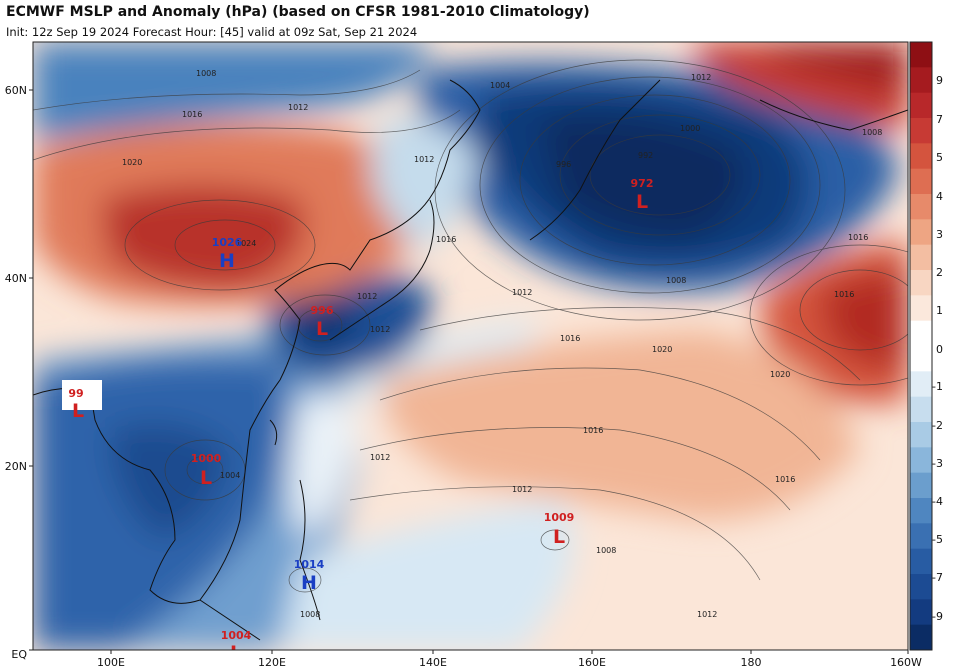 This screenshot has height=672, width=960. Describe the element at coordinates (642, 202) in the screenshot. I see `low-symbol-972: L` at that location.